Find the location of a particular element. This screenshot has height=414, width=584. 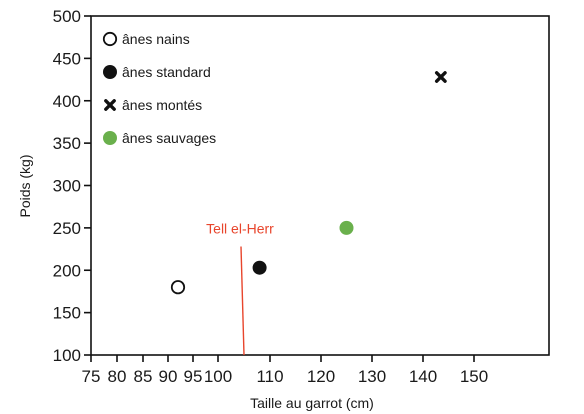

y-tick-label: 450 is located at coordinates (67, 58).